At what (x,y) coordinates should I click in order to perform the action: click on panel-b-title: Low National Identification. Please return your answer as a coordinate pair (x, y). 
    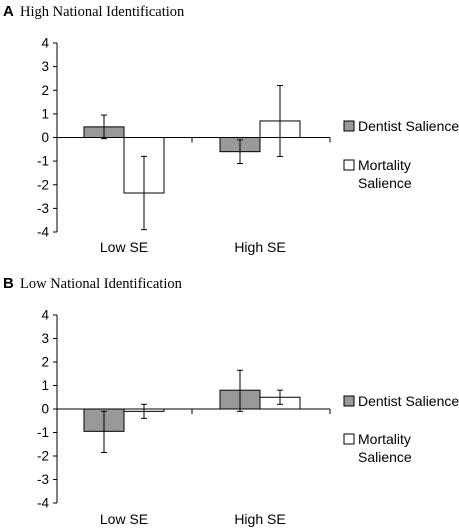
    Looking at the image, I should click on (101, 284).